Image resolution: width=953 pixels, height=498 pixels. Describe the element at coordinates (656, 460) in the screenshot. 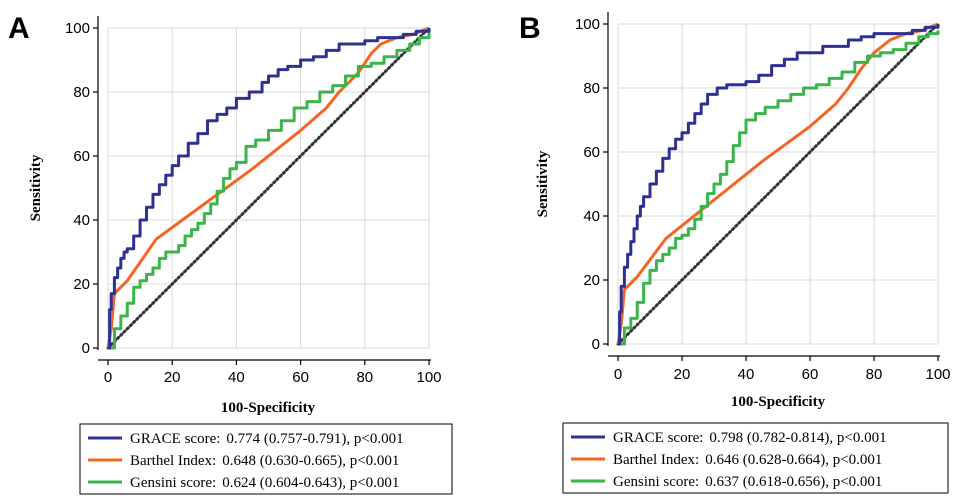

I see `panel-b-legend-name-barthel-index: Barthel Index:` at that location.